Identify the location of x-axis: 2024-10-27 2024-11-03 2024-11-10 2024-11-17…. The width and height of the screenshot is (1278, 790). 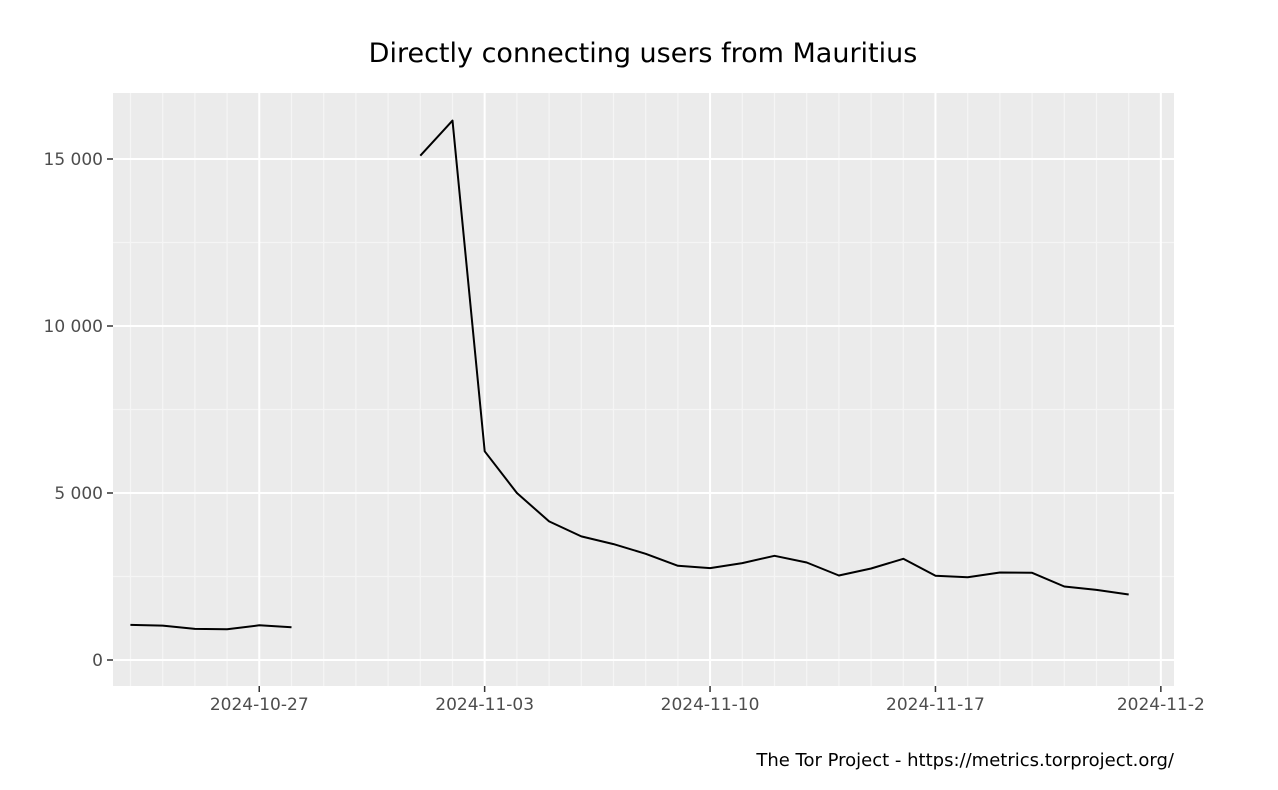
(707, 700).